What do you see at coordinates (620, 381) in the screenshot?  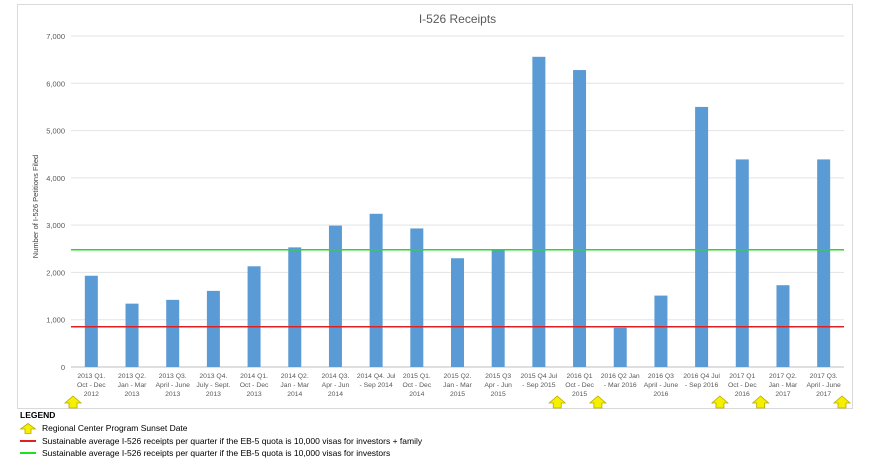 I see `x-tick-label: 2016 Q2 Jan - Mar 2016` at bounding box center [620, 381].